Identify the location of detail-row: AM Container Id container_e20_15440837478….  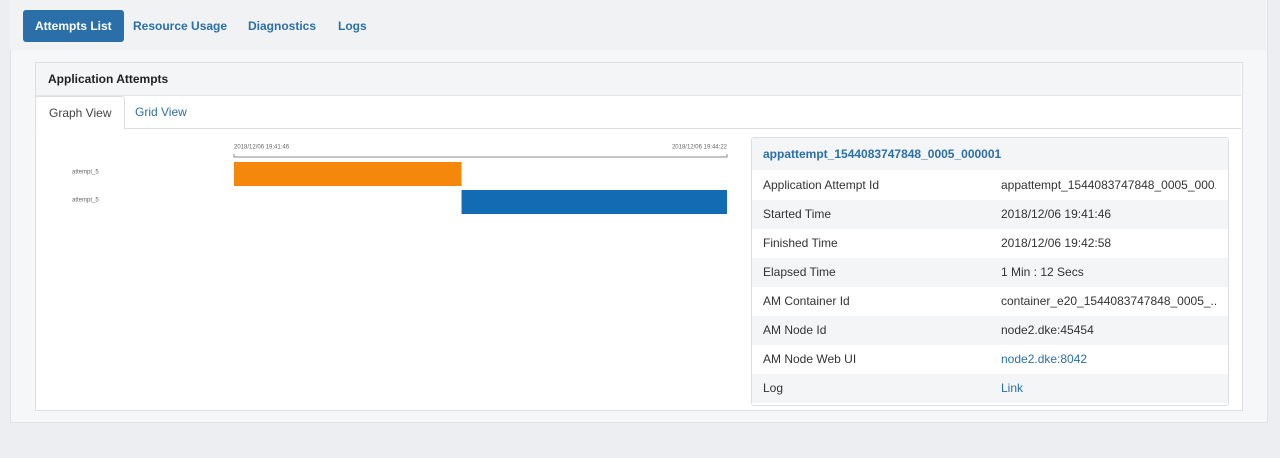
(990, 301).